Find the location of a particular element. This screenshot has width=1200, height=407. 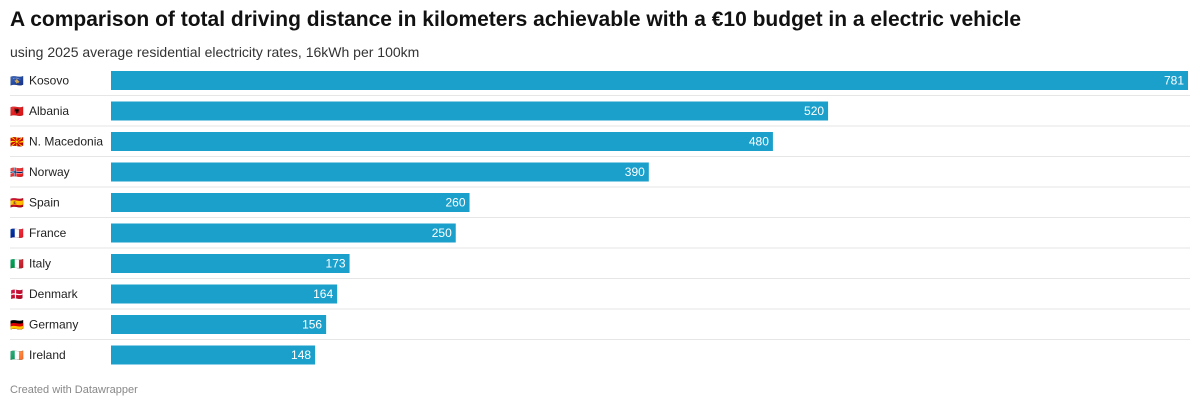

flag-icon-ireland: 🇮🇪 is located at coordinates (17, 355).